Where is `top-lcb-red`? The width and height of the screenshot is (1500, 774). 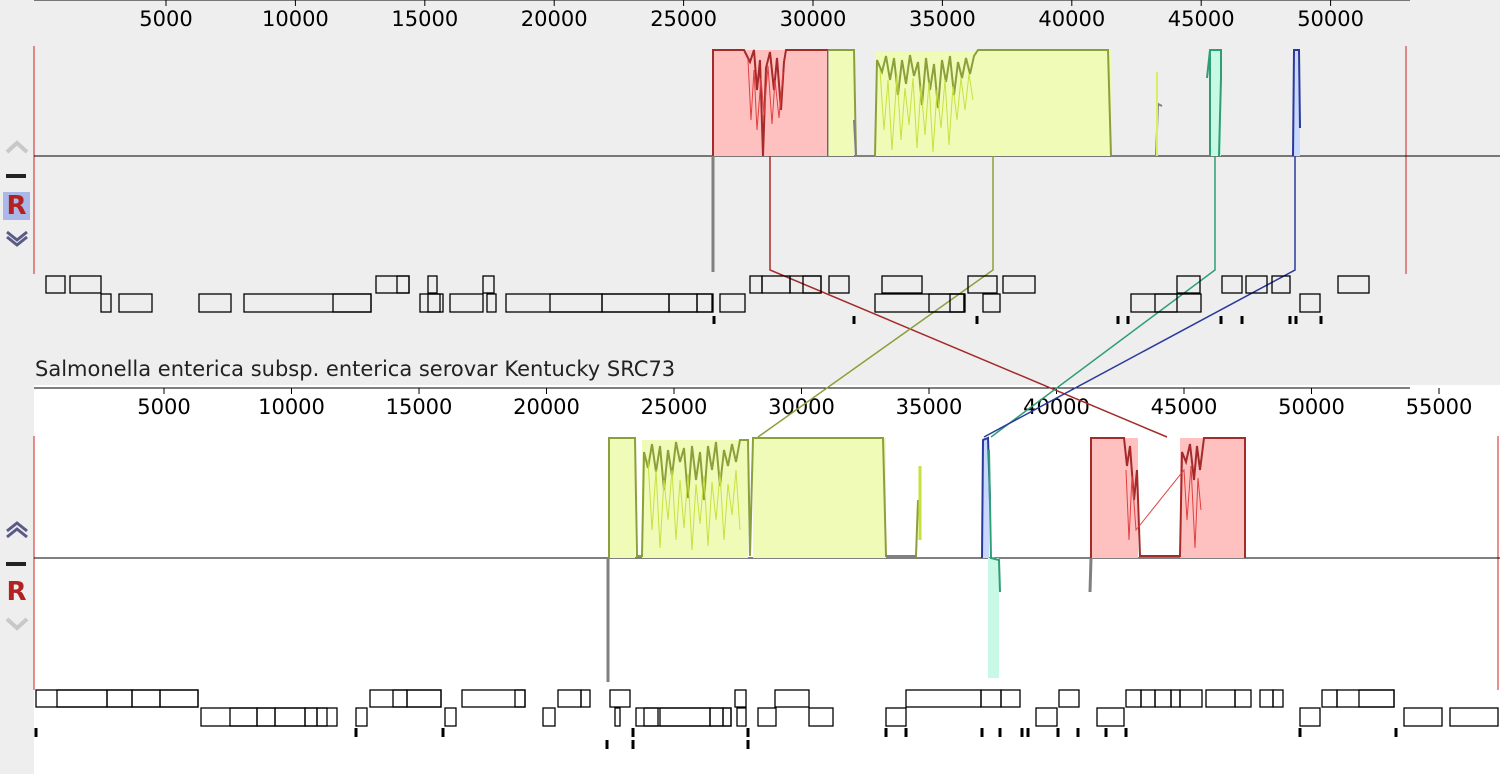 top-lcb-red is located at coordinates (770, 103).